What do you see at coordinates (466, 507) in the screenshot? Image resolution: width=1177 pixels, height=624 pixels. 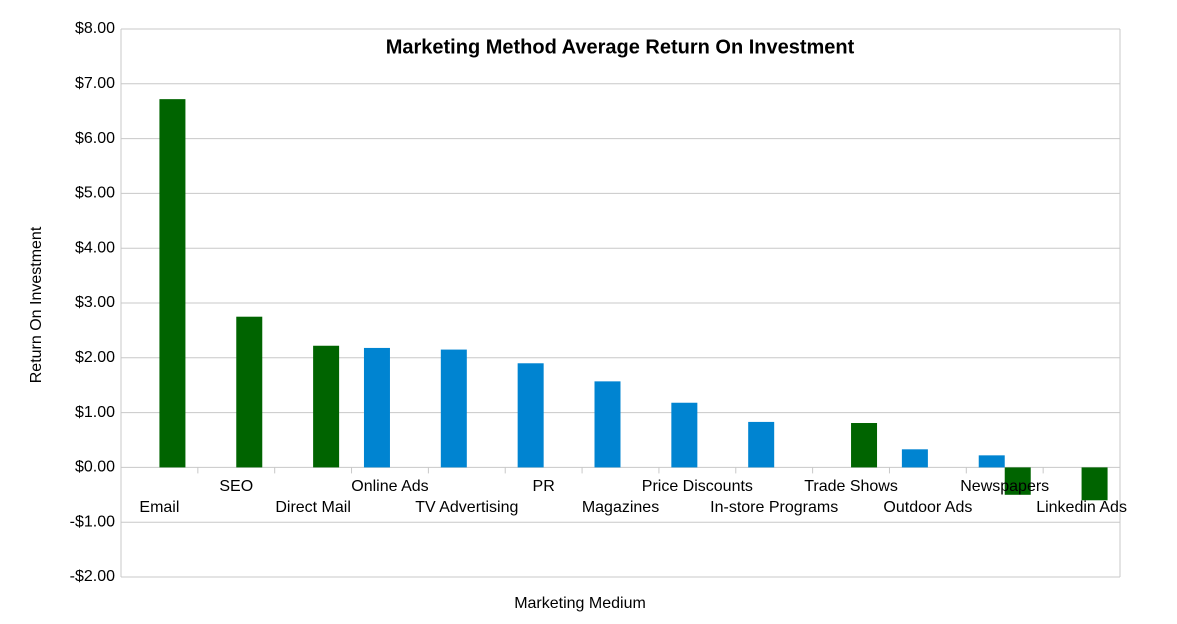 I see `x-tick-label: TV Advertising` at bounding box center [466, 507].